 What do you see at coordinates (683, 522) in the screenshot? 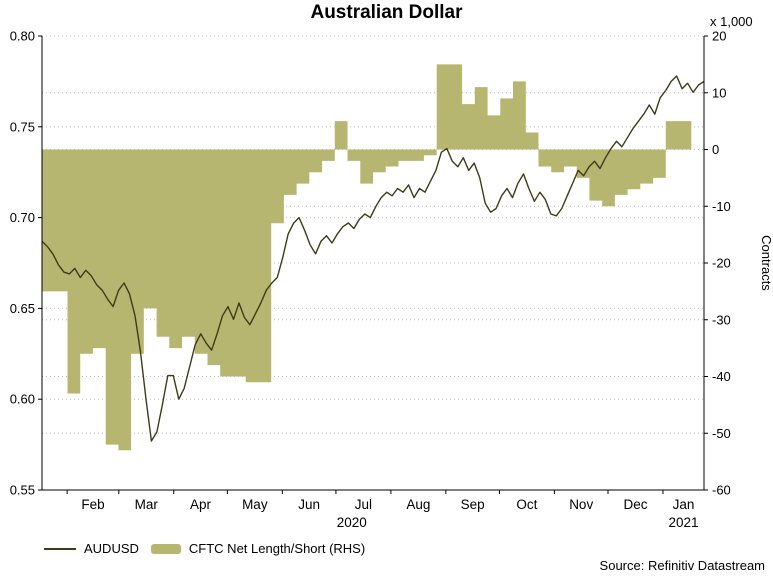
I see `x-year-label: 2021` at bounding box center [683, 522].